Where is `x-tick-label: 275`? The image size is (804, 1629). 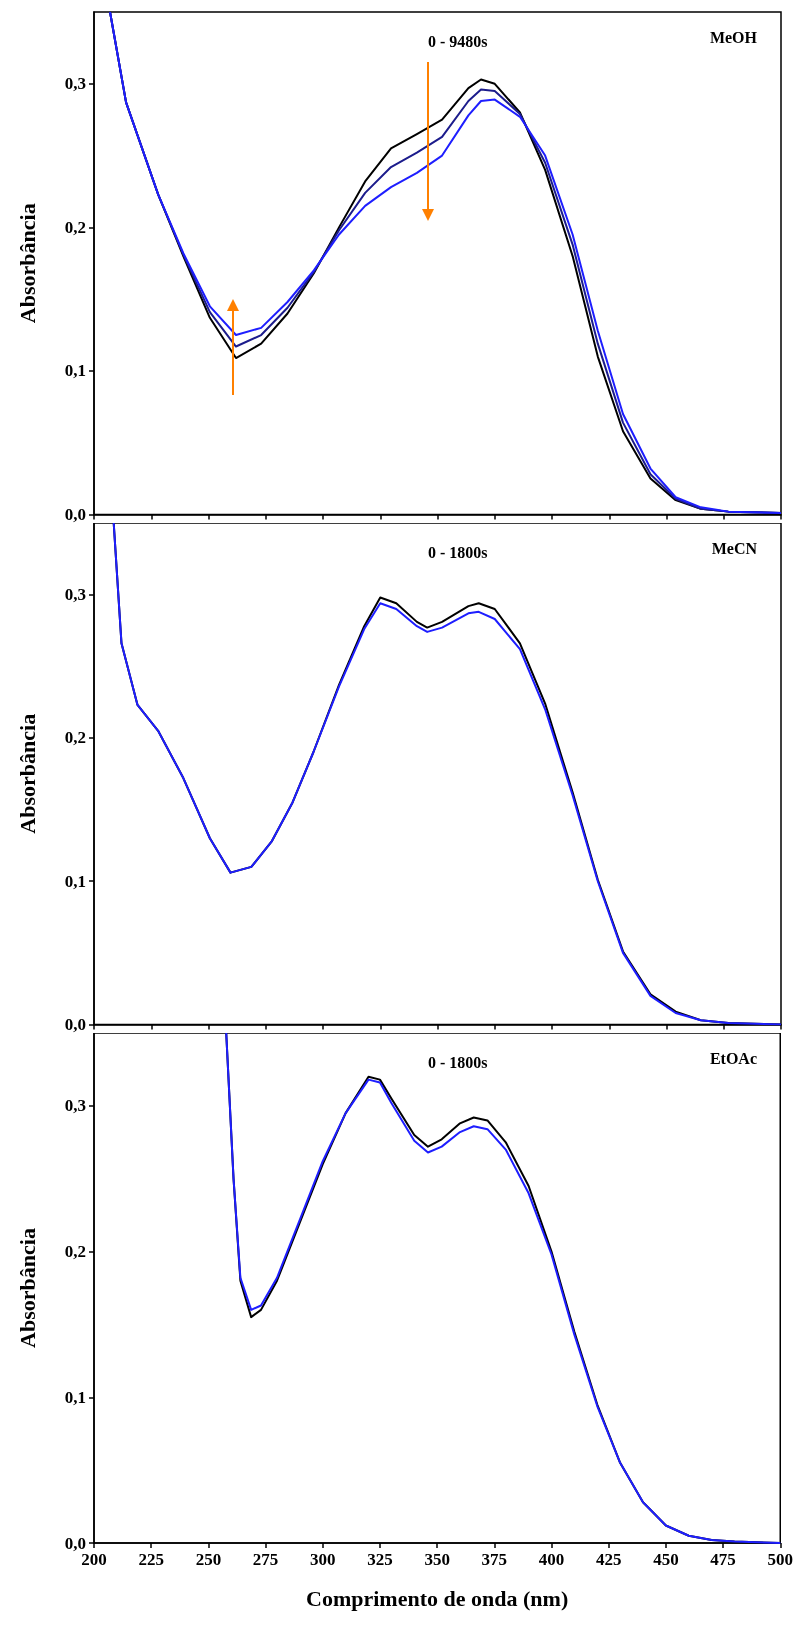
x-tick-label: 275 is located at coordinates (265, 1559).